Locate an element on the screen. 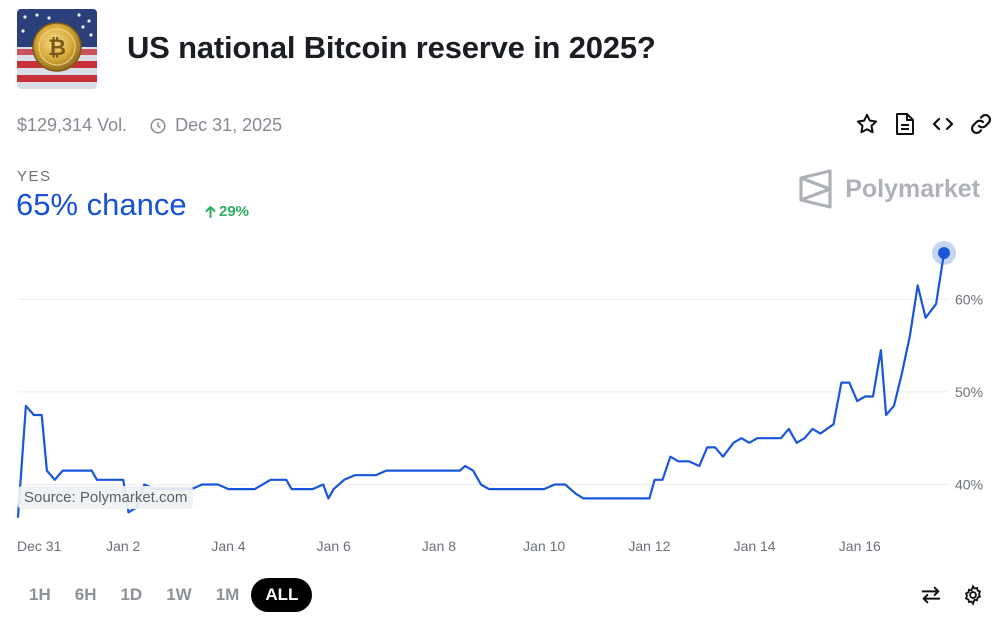 Image resolution: width=1007 pixels, height=622 pixels. x-tick-label: Jan 16 is located at coordinates (860, 546).